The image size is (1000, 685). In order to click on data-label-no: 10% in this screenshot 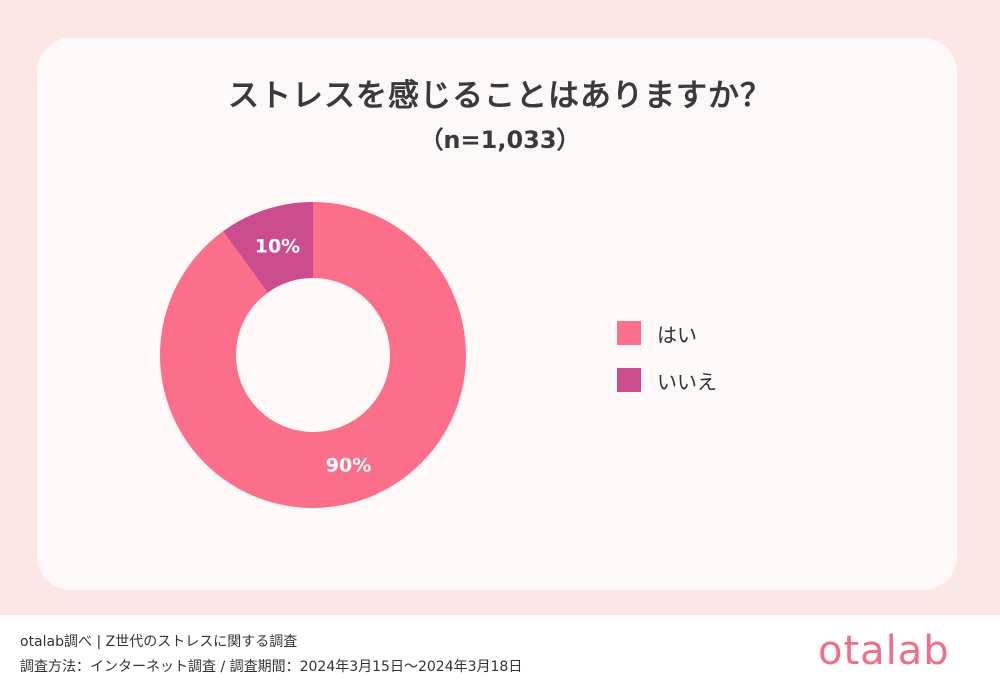, I will do `click(277, 247)`.